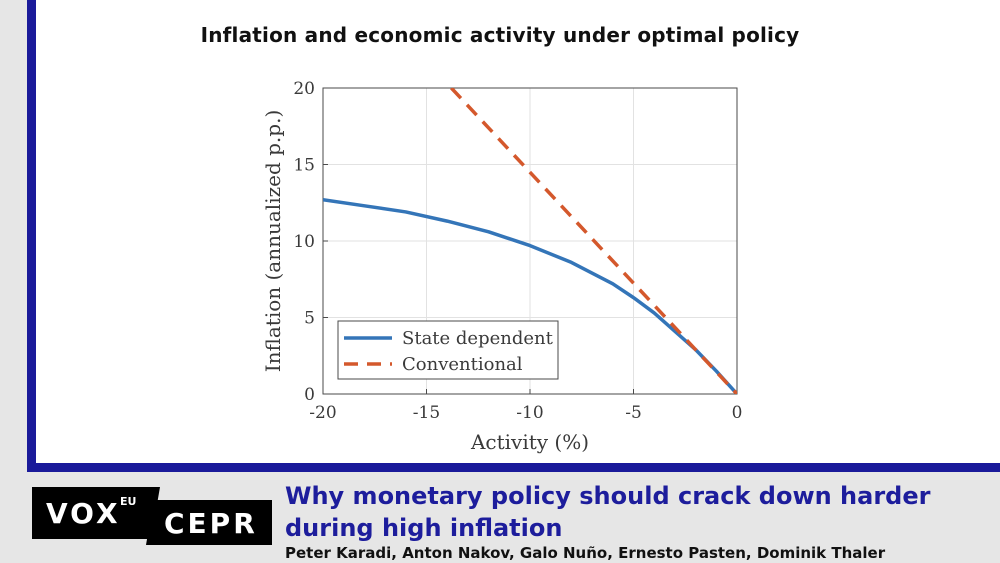  I want to click on x-tick-label: -20, so click(322, 413).